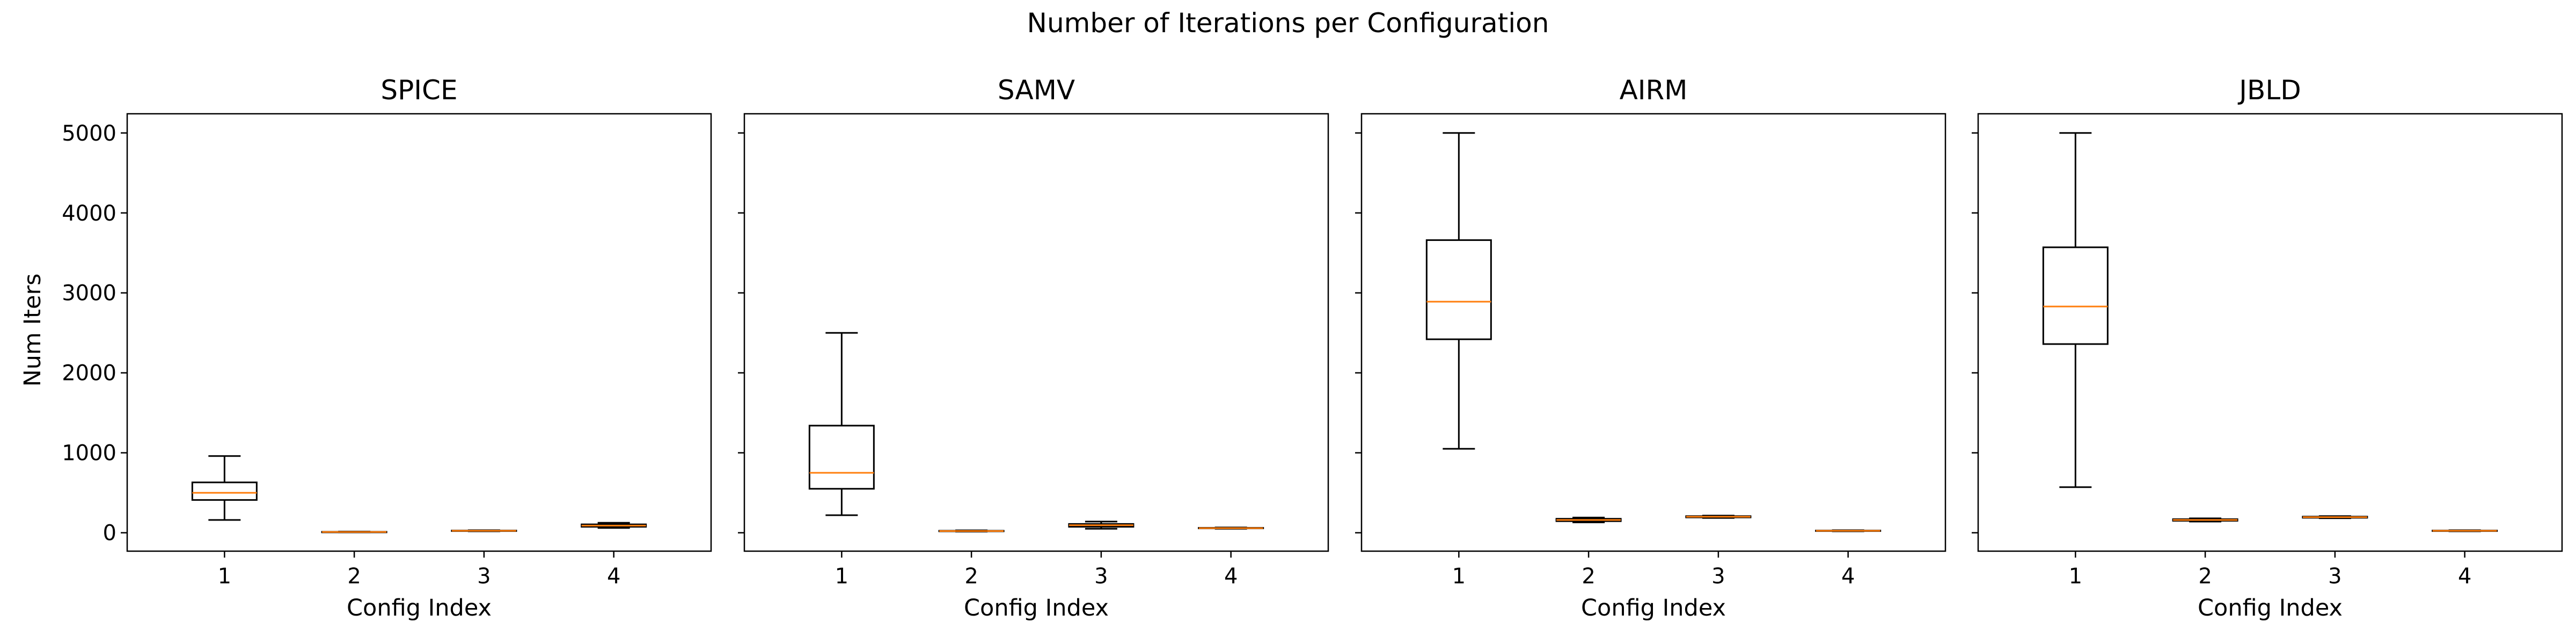 This screenshot has height=644, width=2576. I want to click on panel-title: AIRM, so click(1654, 90).